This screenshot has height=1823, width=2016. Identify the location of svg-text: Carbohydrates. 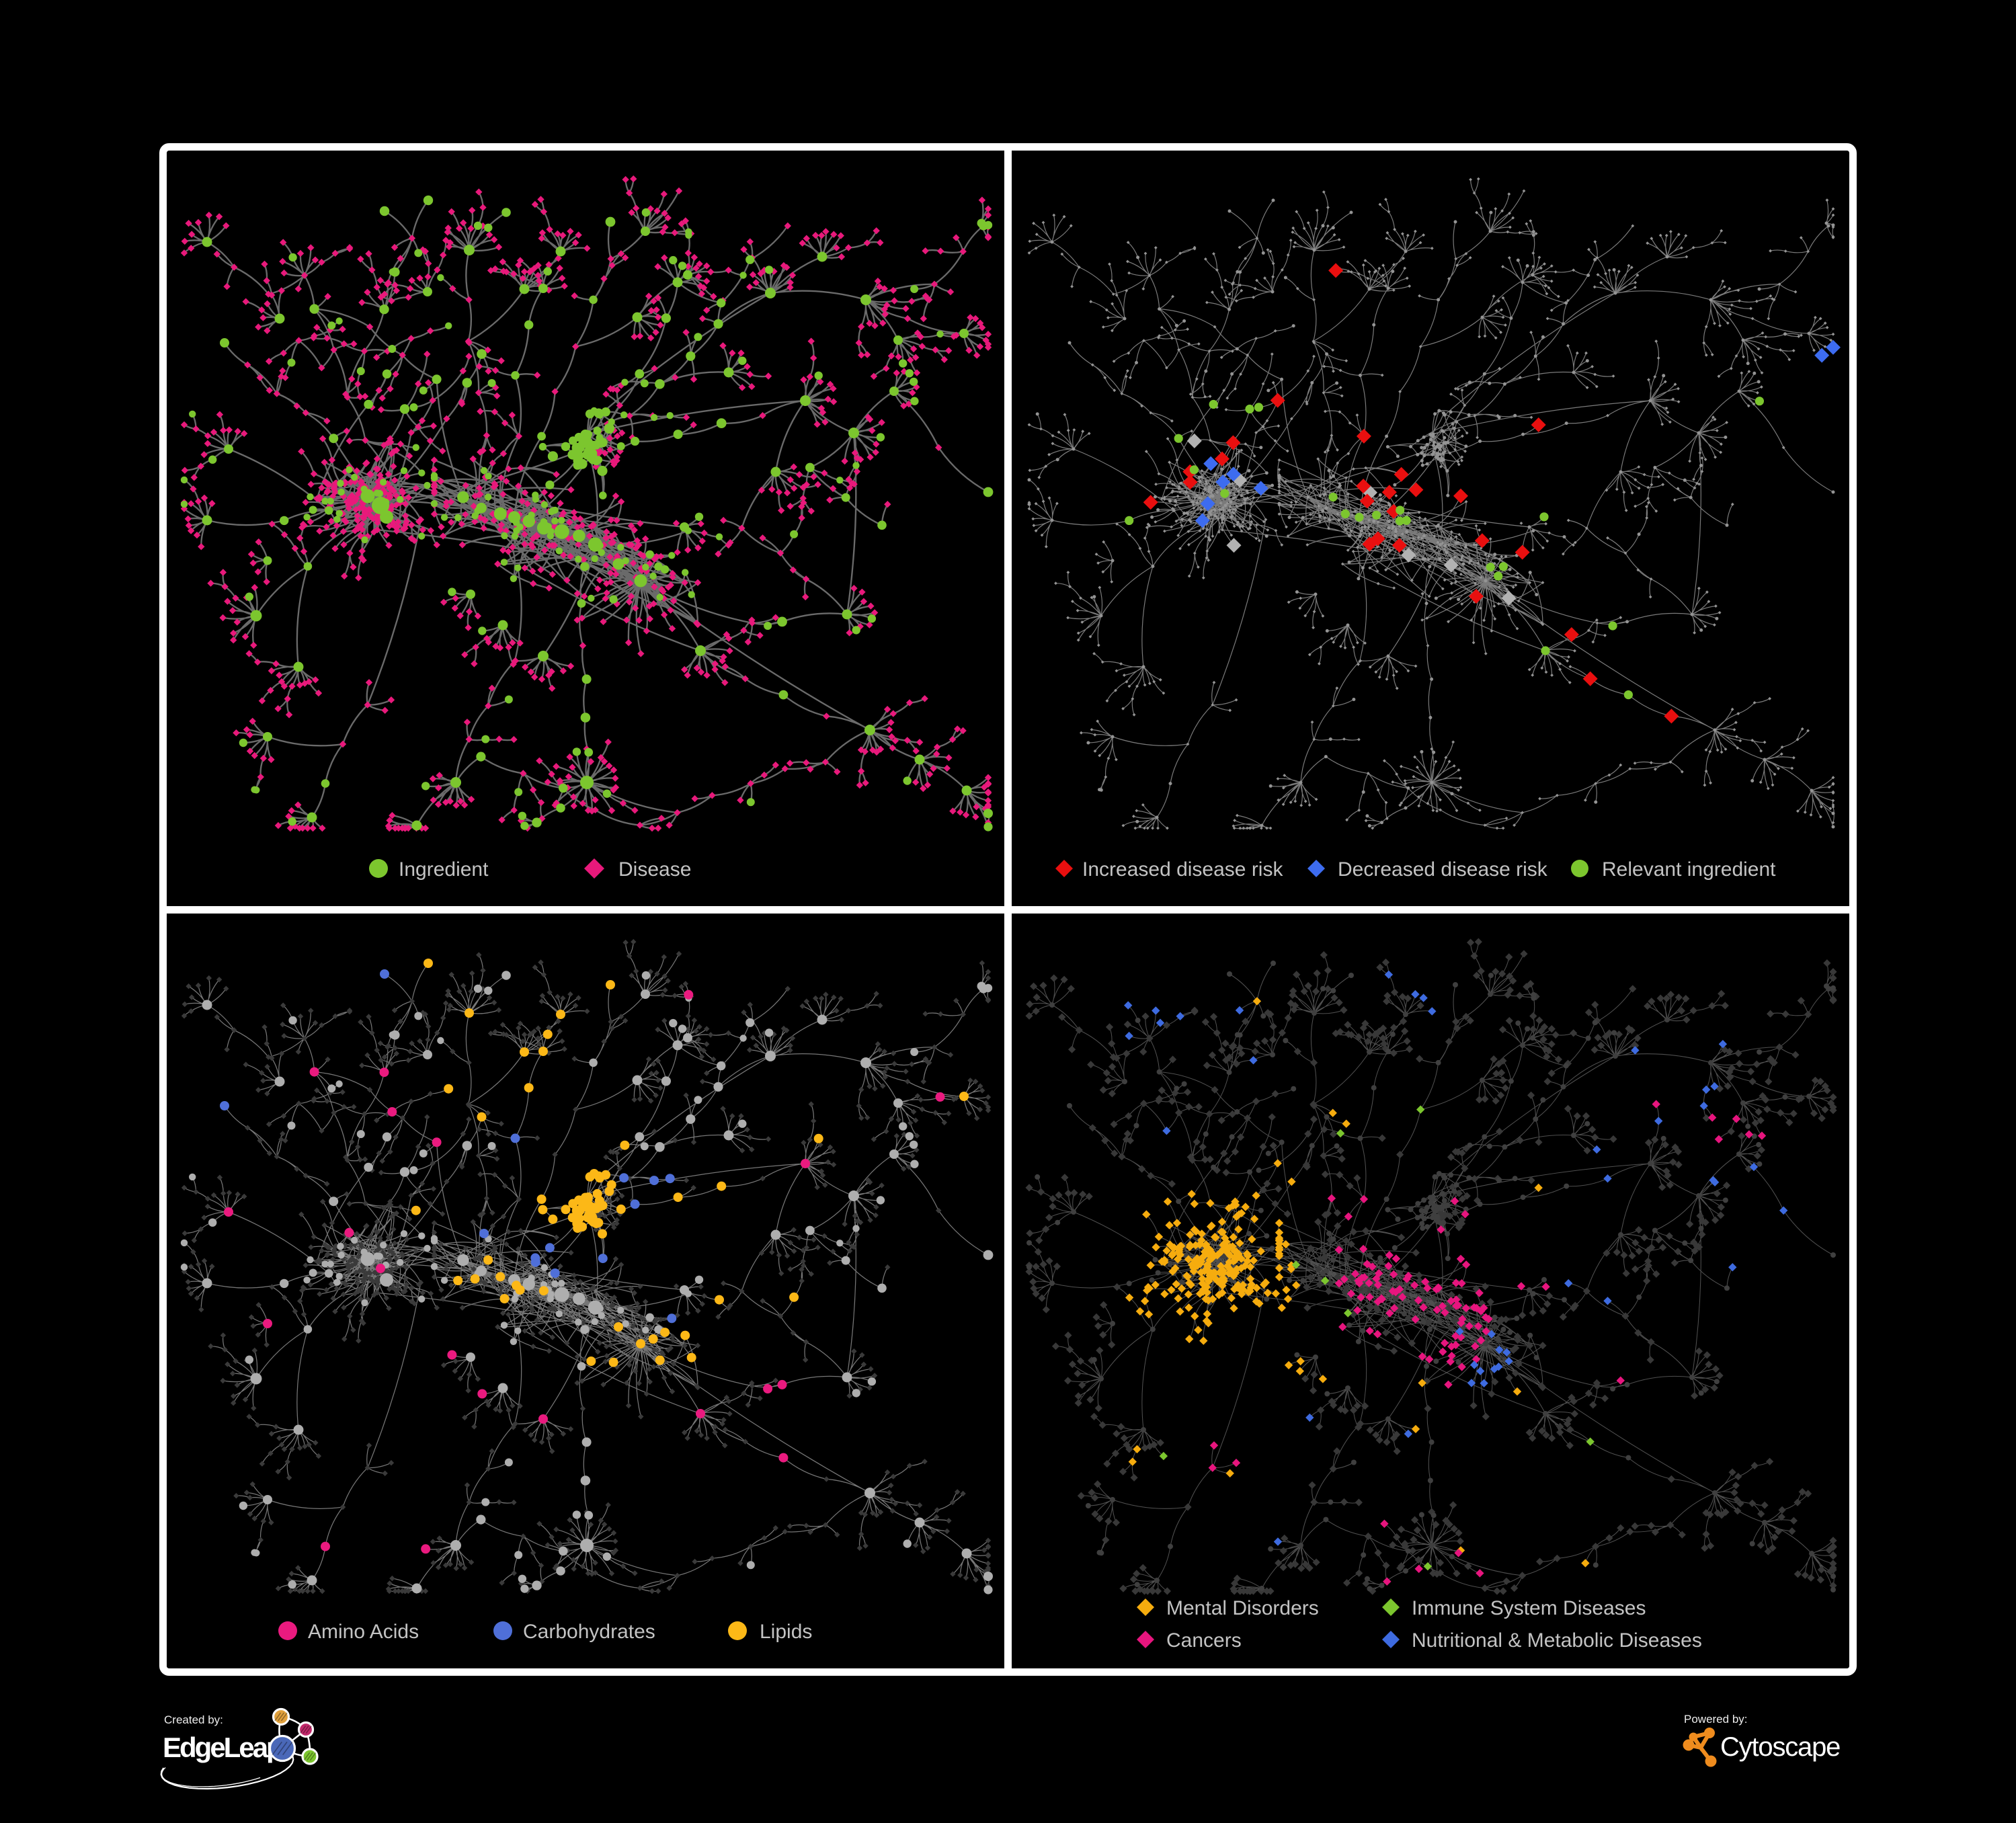
(589, 1632).